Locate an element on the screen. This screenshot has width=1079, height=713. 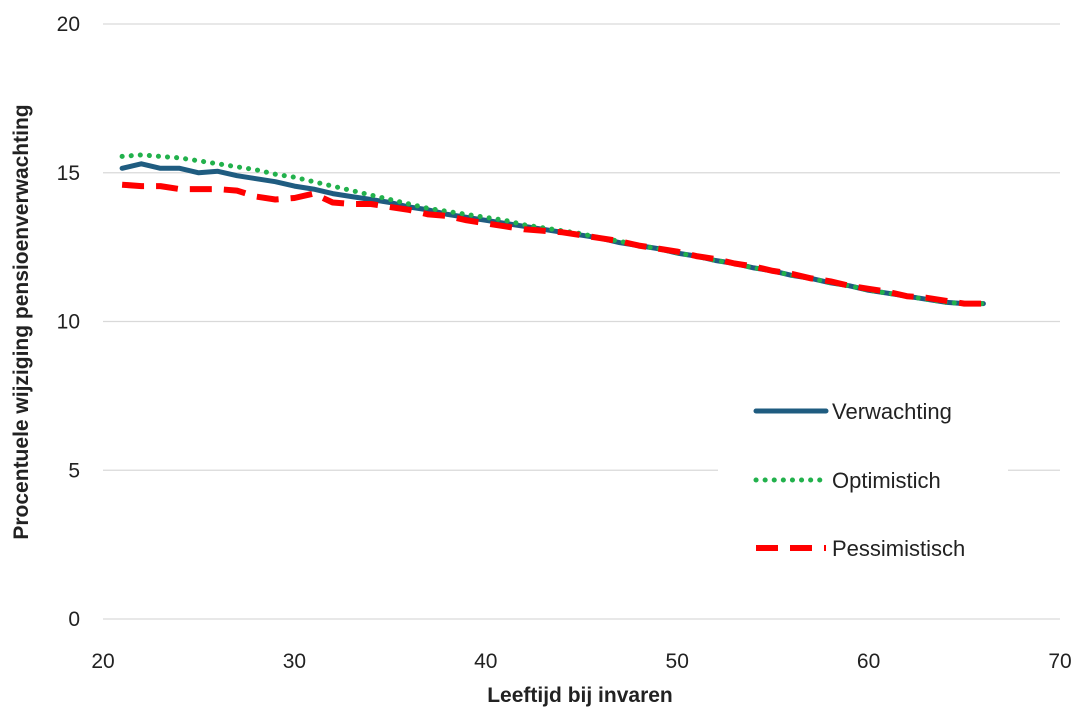
y-axis-ticks: 0 5 10 15 20 is located at coordinates (68, 322).